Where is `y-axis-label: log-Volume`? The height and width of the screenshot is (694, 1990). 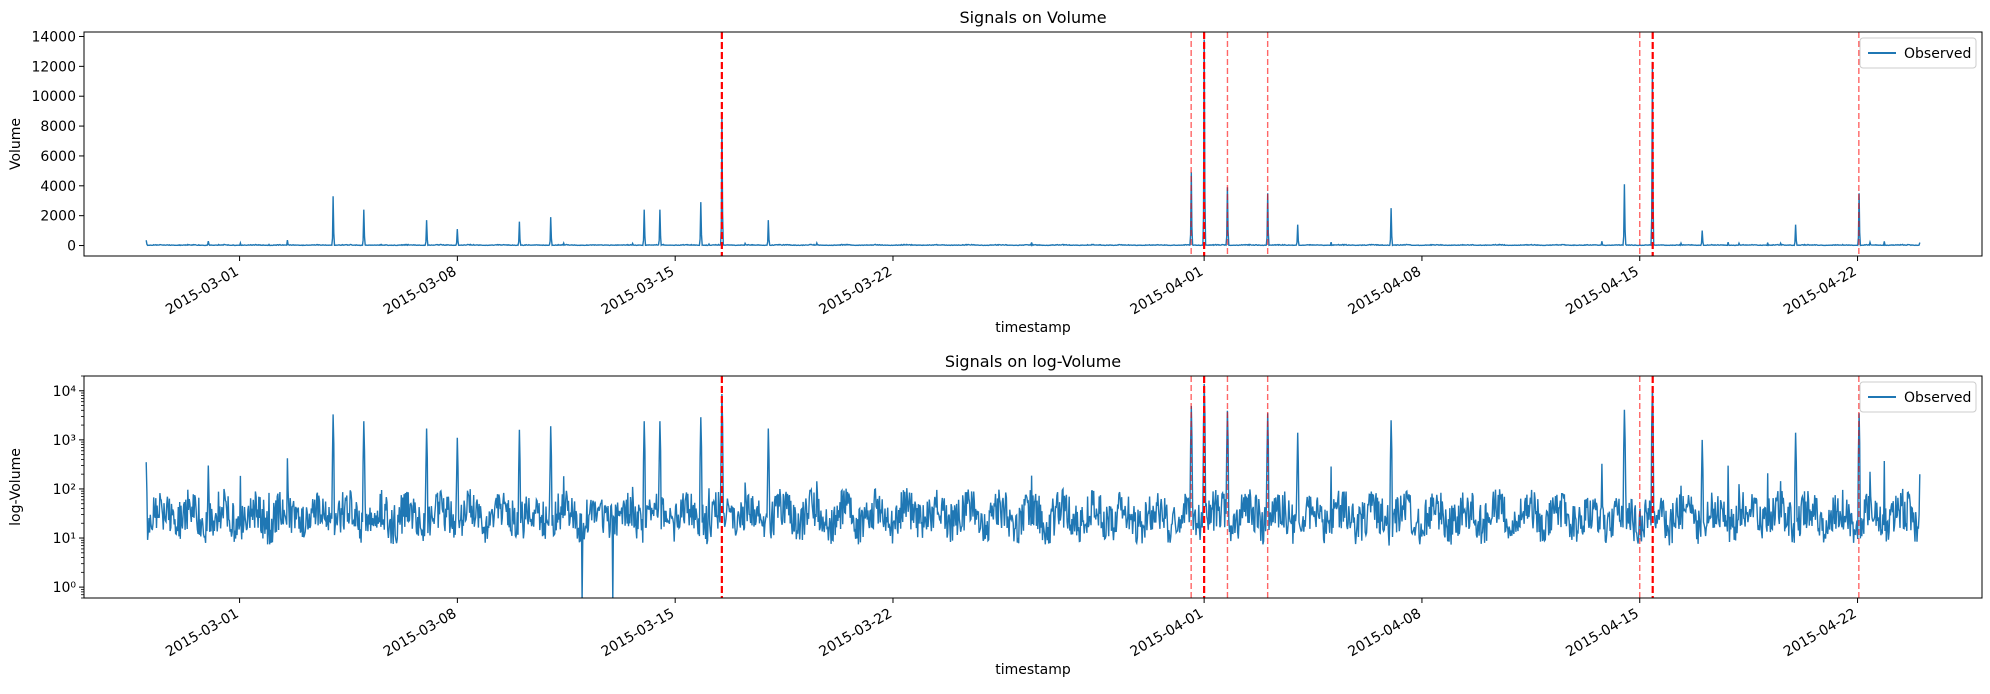 y-axis-label: log-Volume is located at coordinates (16, 487).